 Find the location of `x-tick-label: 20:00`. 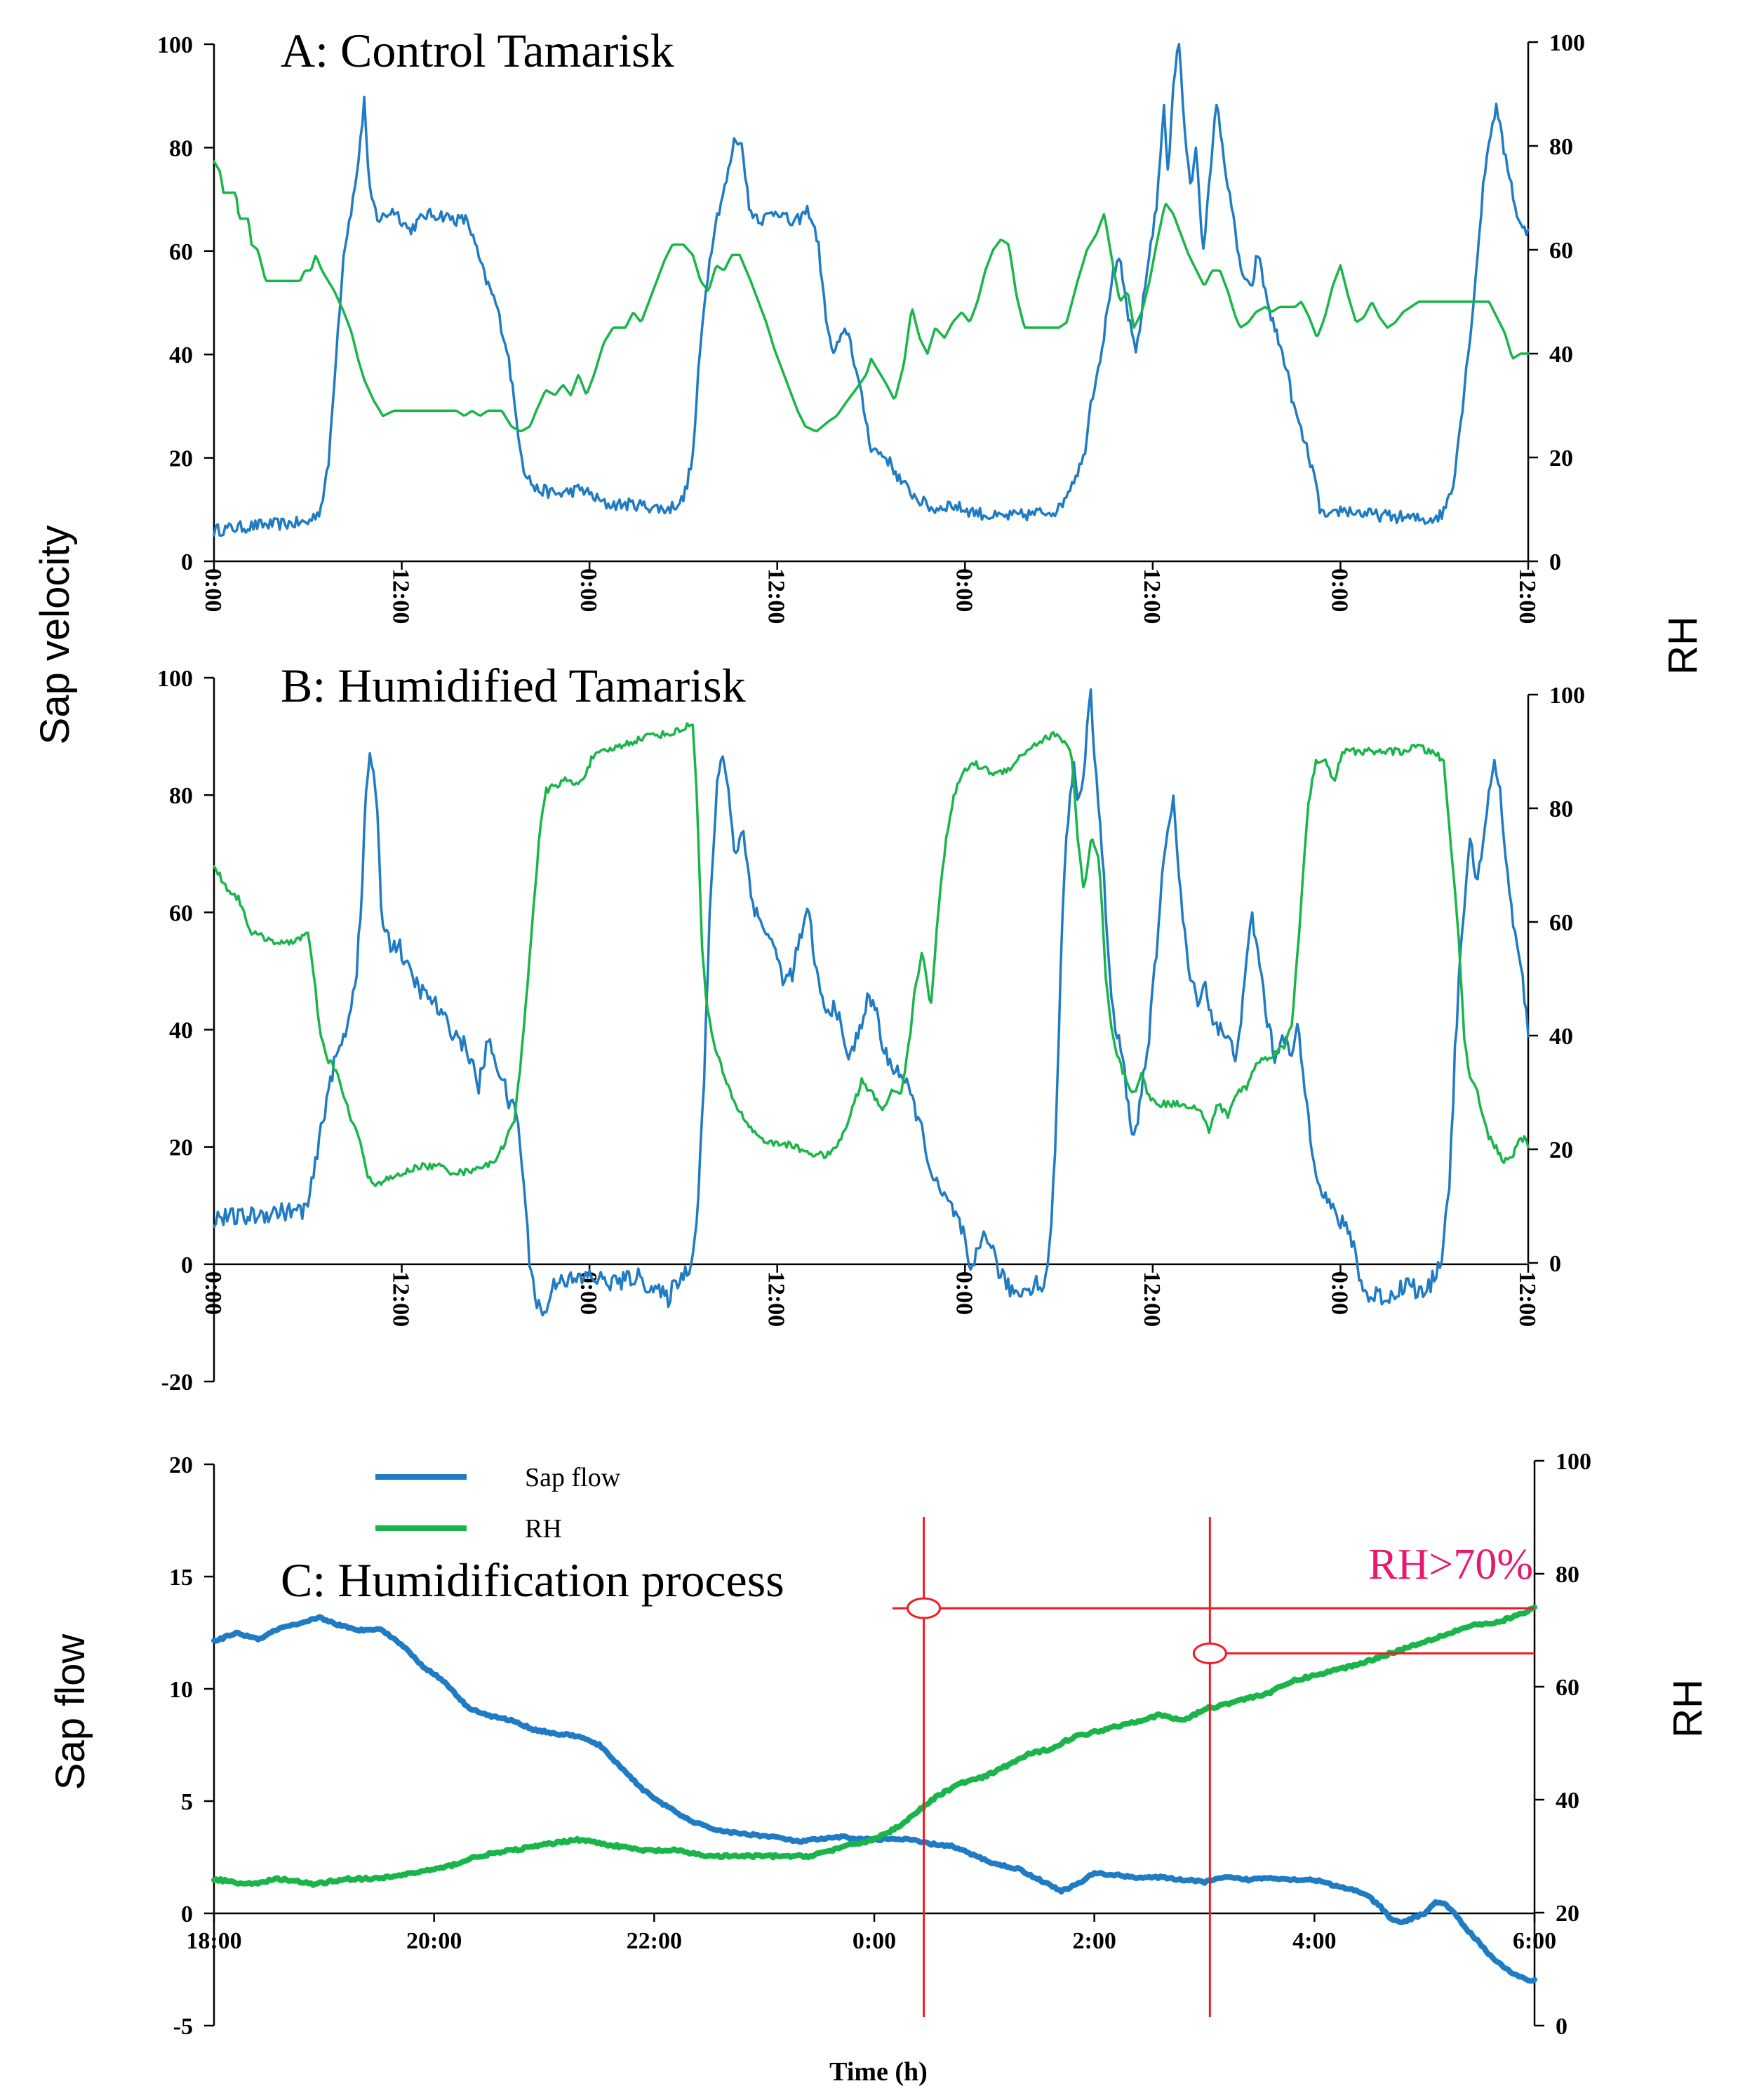

x-tick-label: 20:00 is located at coordinates (434, 1941).